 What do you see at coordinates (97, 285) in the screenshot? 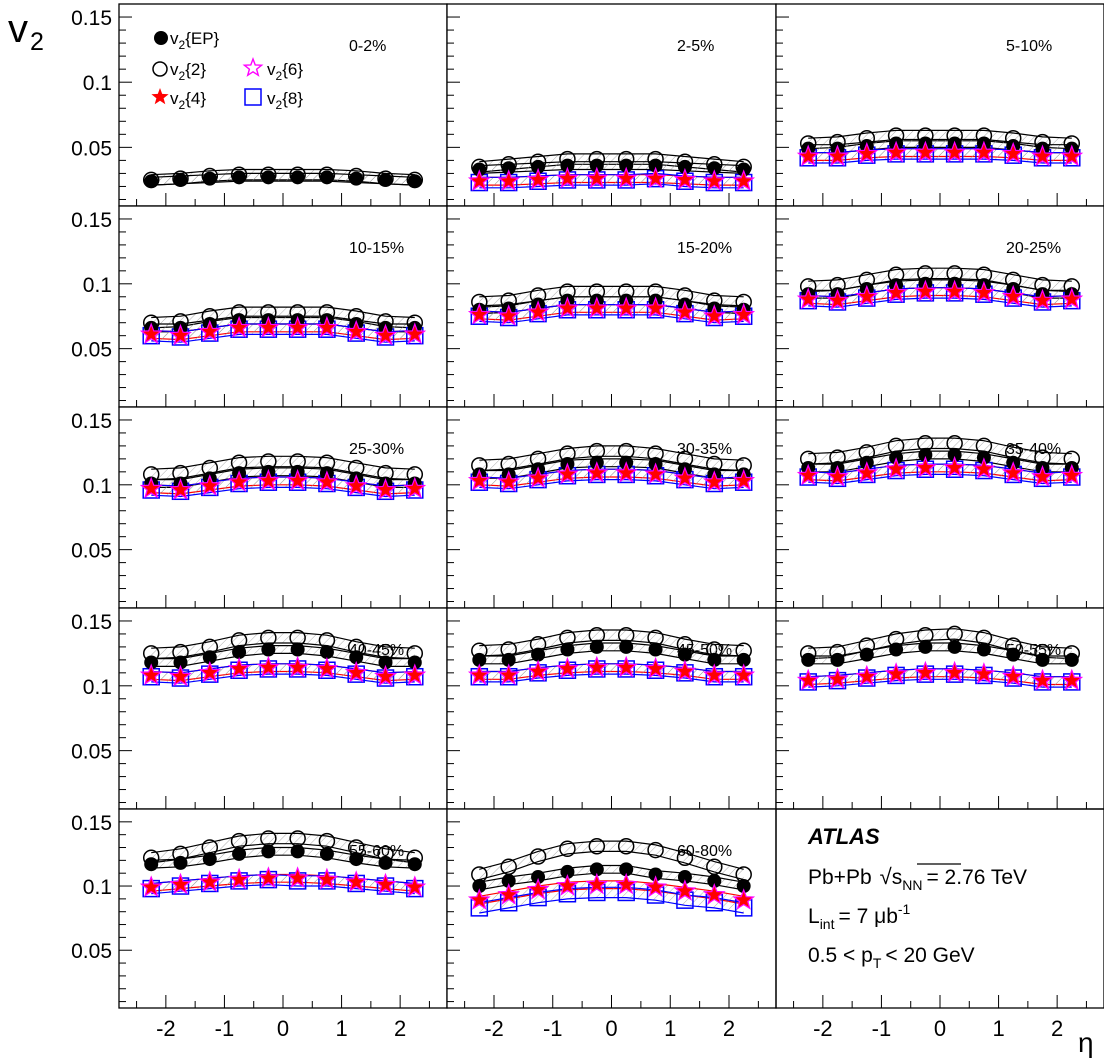
I see `y-tick-label: 0.1` at bounding box center [97, 285].